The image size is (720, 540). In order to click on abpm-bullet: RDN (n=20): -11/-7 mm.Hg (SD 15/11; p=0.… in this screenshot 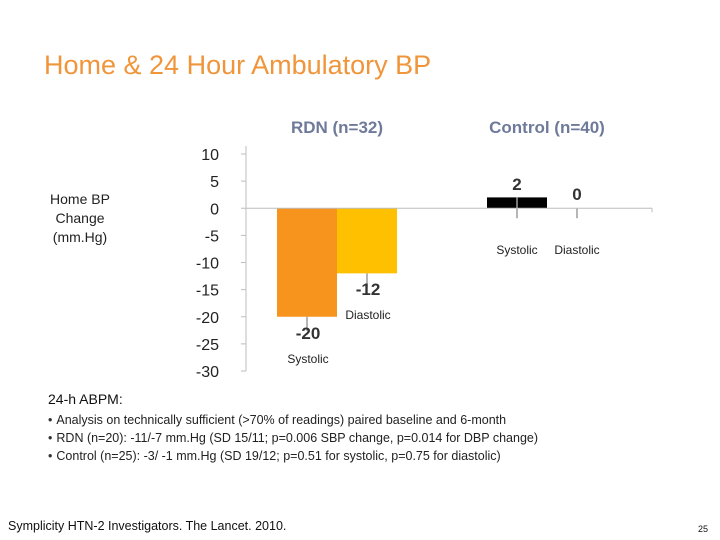, I will do `click(293, 438)`.